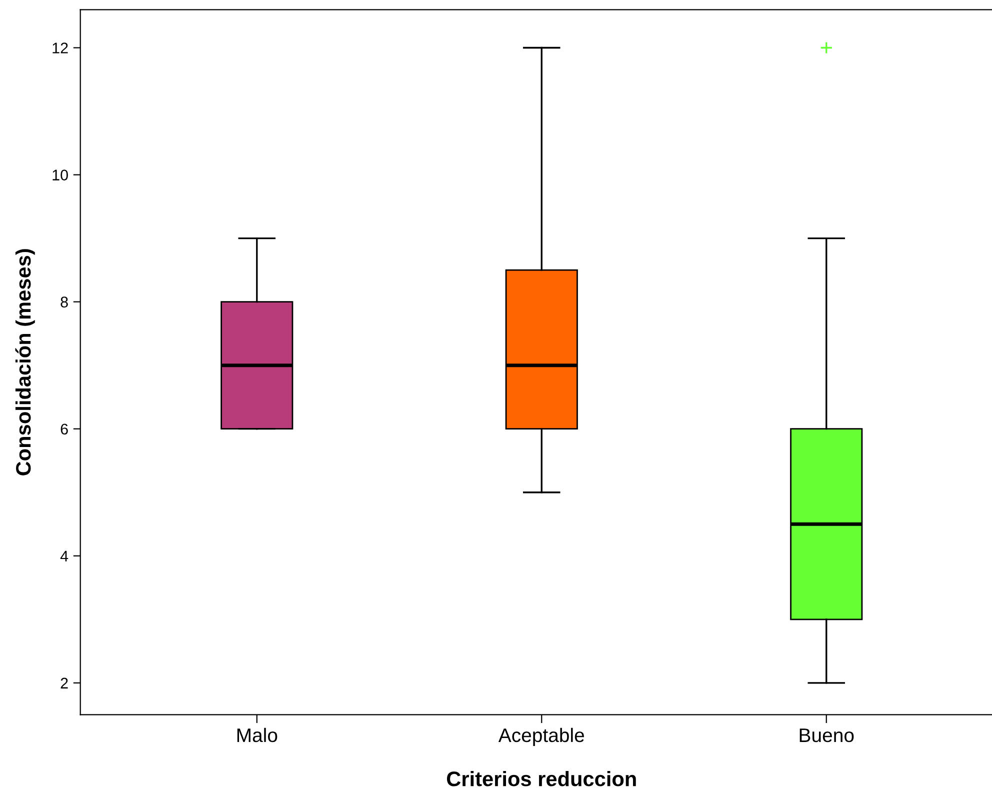 The height and width of the screenshot is (803, 992). Describe the element at coordinates (64, 683) in the screenshot. I see `y-tick-label: 2` at that location.